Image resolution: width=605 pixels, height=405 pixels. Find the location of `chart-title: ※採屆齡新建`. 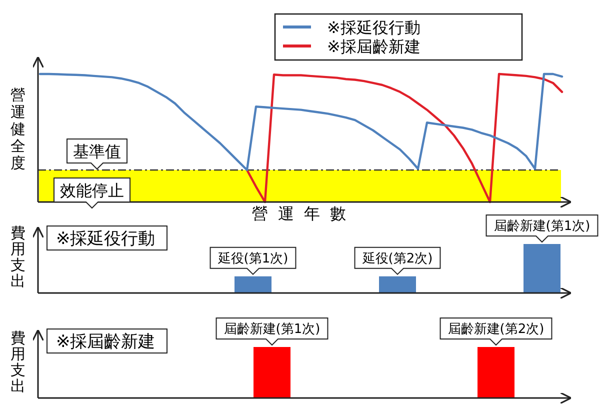

chart-title: ※採屆齡新建 is located at coordinates (106, 342).